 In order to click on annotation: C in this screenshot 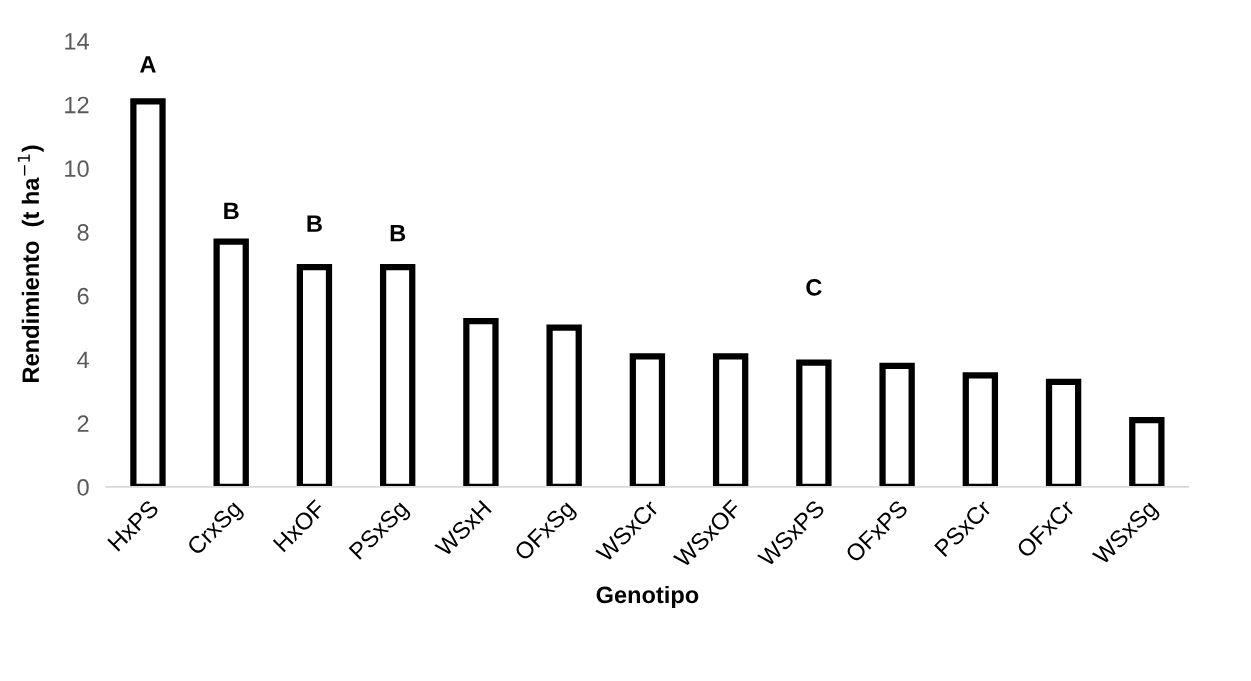, I will do `click(814, 287)`.